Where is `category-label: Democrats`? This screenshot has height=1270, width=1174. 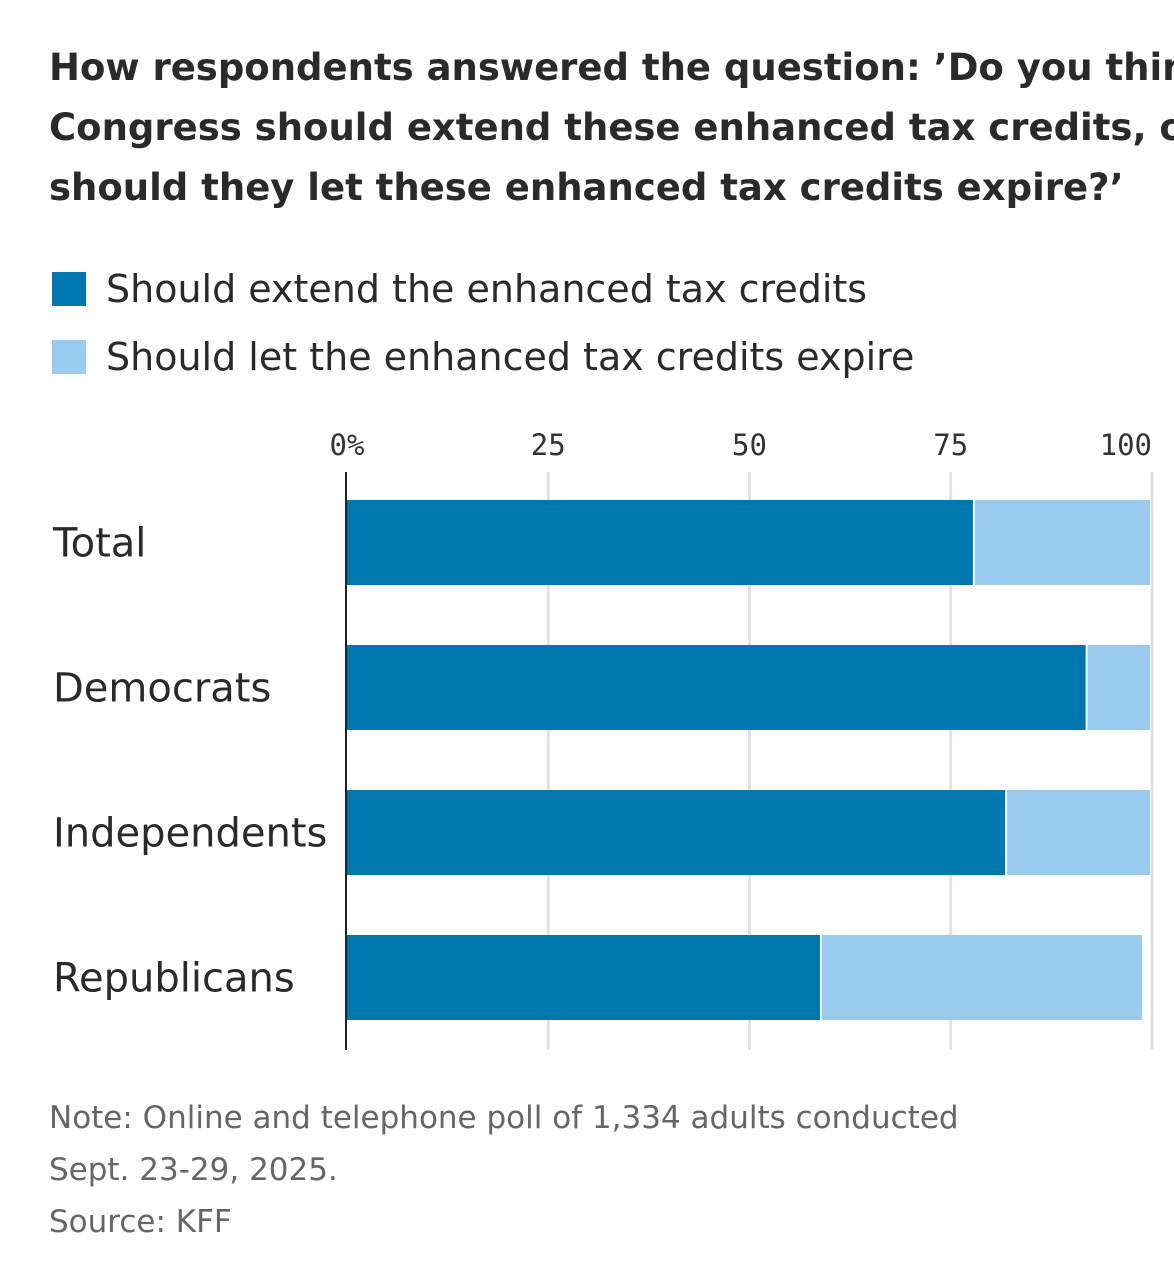
category-label: Democrats is located at coordinates (162, 689).